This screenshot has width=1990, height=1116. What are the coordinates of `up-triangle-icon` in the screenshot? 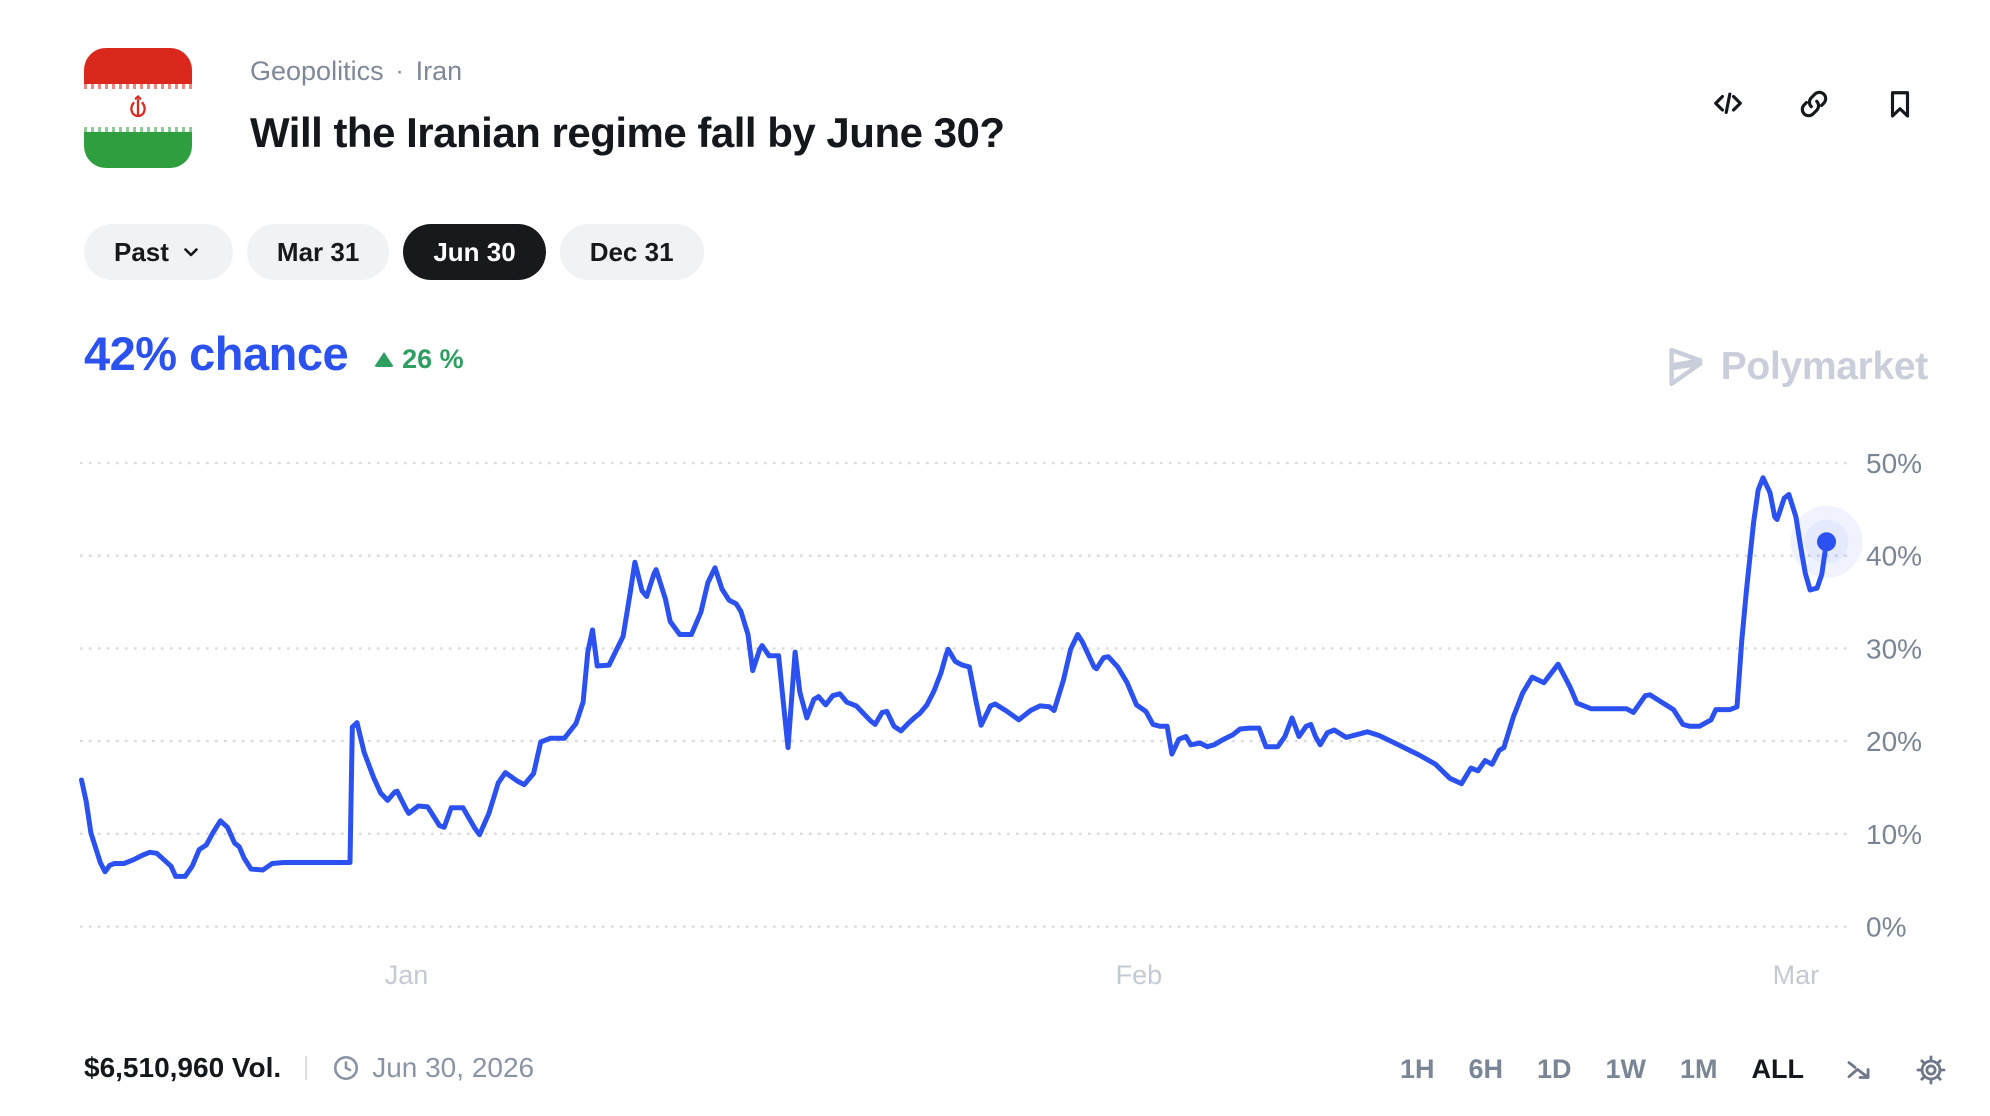 It's located at (384, 359).